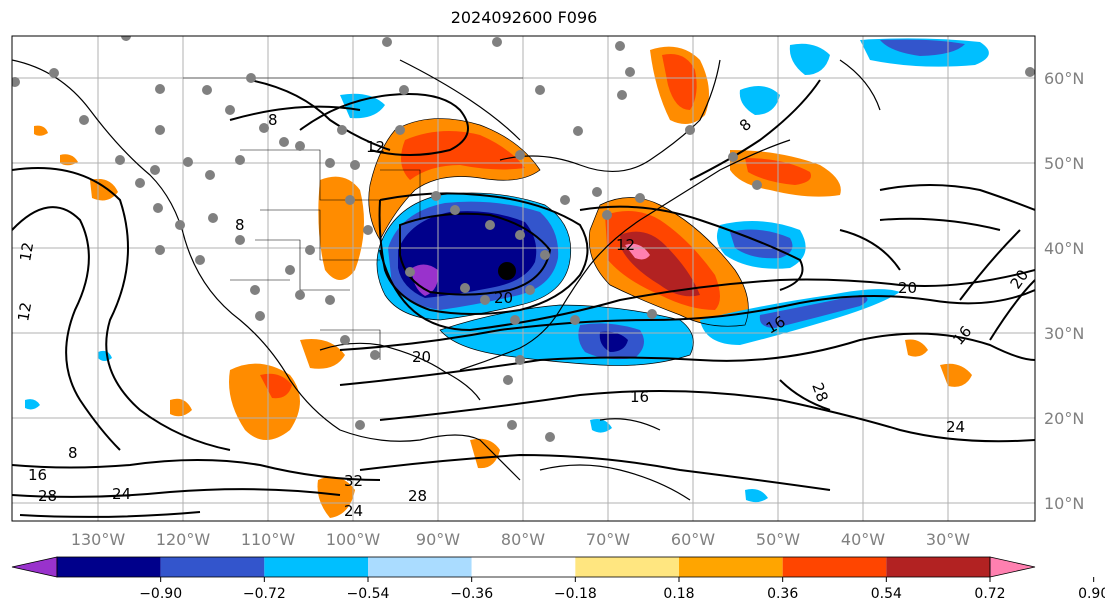  I want to click on colorbar-tick-label: 0.36, so click(782, 594).